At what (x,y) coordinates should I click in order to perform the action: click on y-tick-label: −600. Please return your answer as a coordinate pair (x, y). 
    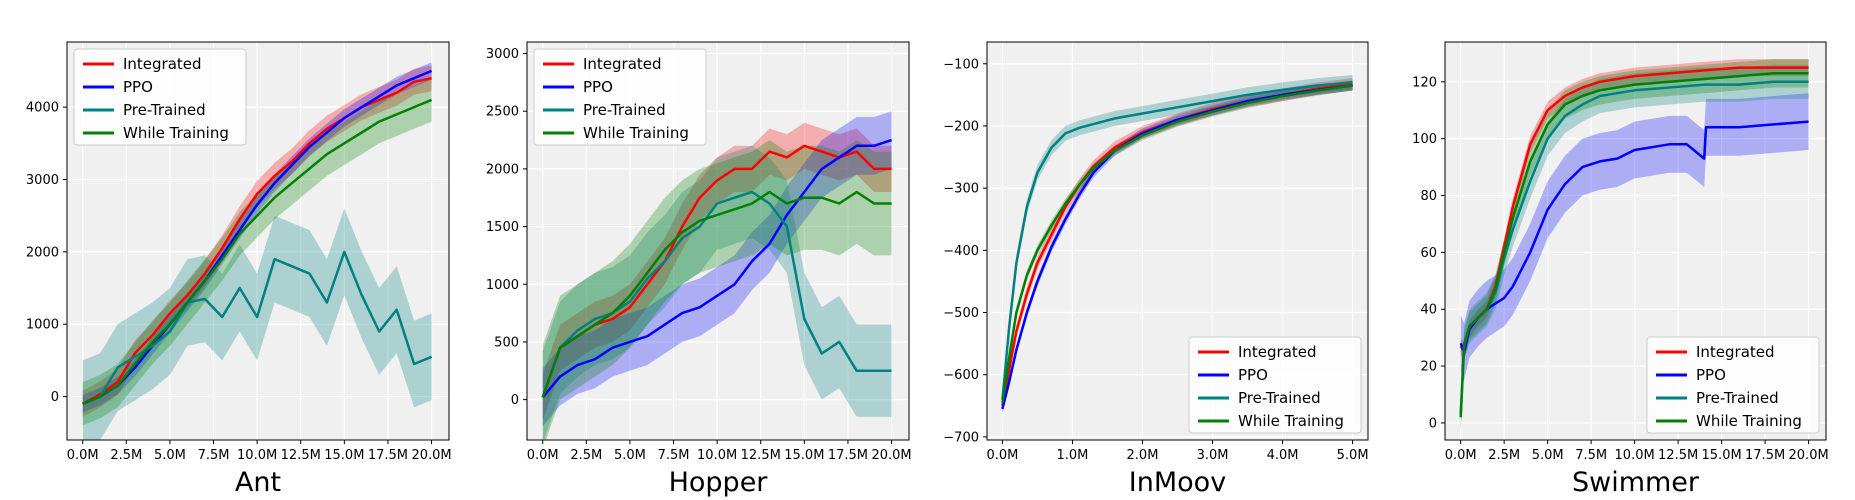
    Looking at the image, I should click on (961, 375).